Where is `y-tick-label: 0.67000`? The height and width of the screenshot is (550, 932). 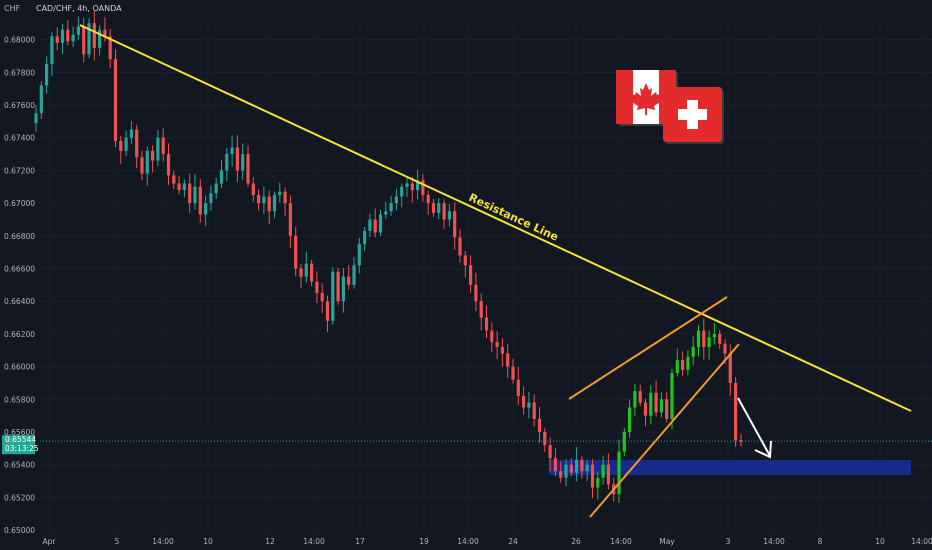
y-tick-label: 0.67000 is located at coordinates (19, 203).